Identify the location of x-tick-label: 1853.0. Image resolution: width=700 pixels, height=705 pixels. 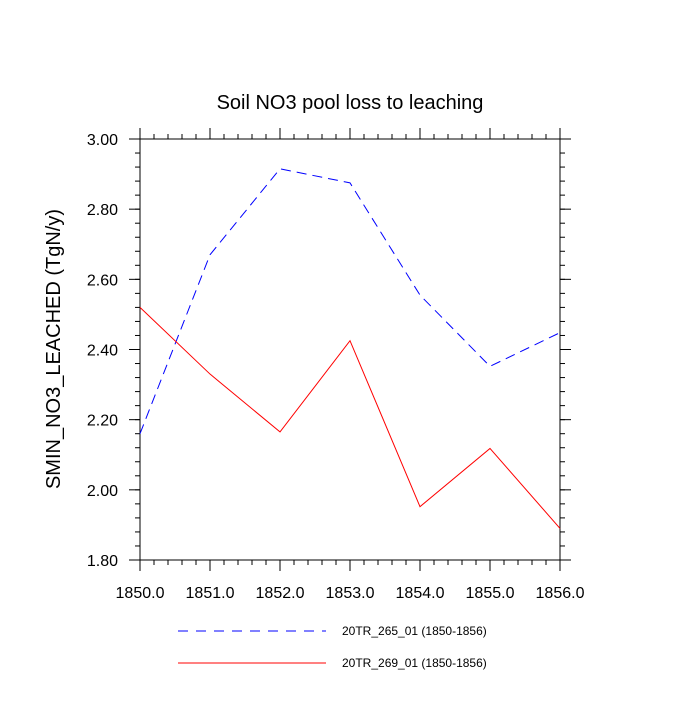
(350, 593).